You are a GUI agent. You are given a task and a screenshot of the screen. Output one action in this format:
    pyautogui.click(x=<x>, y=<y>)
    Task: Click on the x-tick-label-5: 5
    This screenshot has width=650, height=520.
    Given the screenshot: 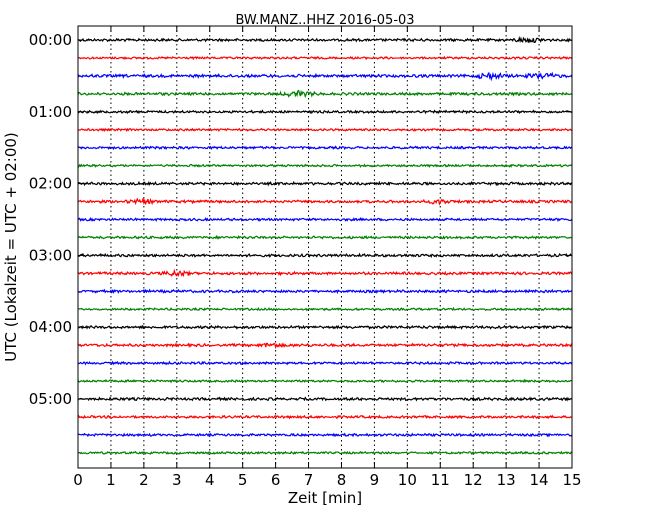 What is the action you would take?
    pyautogui.click(x=243, y=480)
    